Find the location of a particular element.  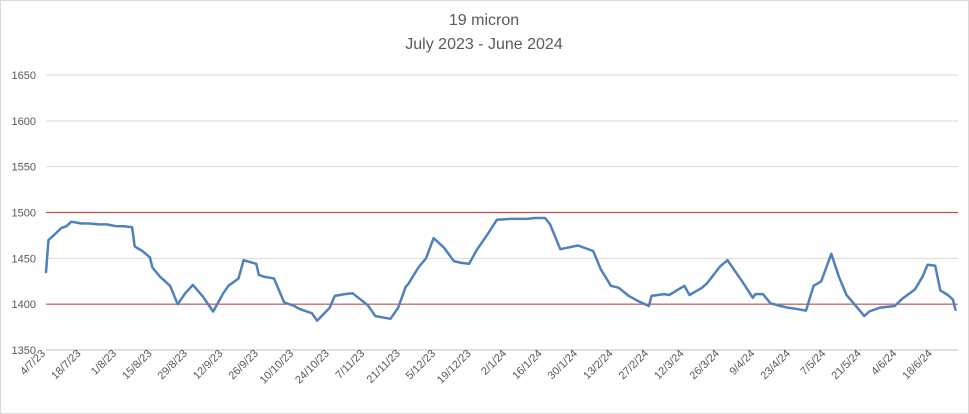

x-tick-label: 5/12/23 is located at coordinates (421, 365).